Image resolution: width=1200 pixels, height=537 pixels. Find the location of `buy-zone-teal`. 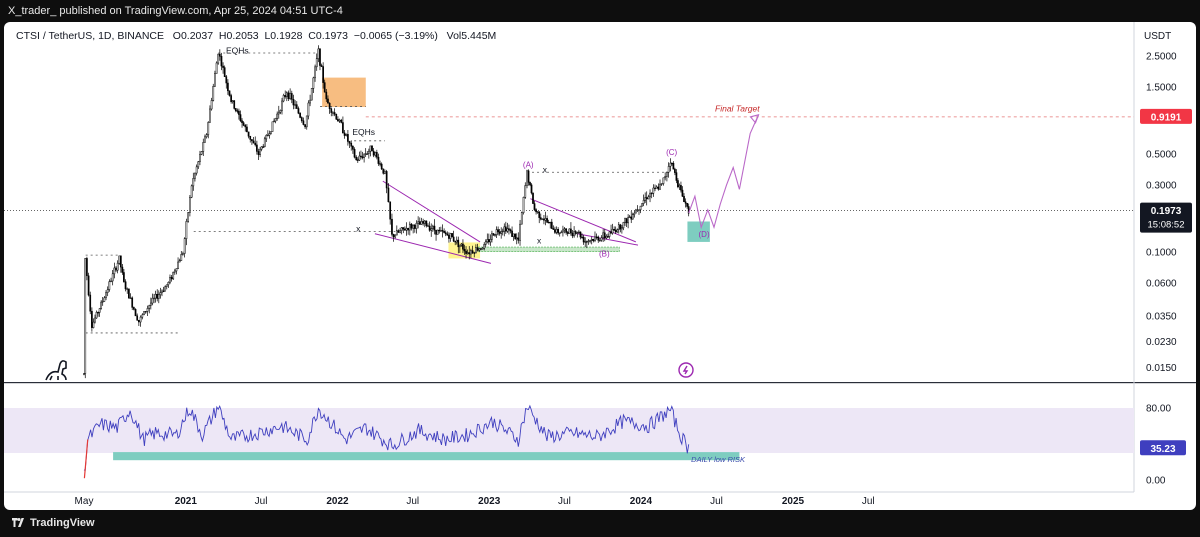

buy-zone-teal is located at coordinates (698, 231).